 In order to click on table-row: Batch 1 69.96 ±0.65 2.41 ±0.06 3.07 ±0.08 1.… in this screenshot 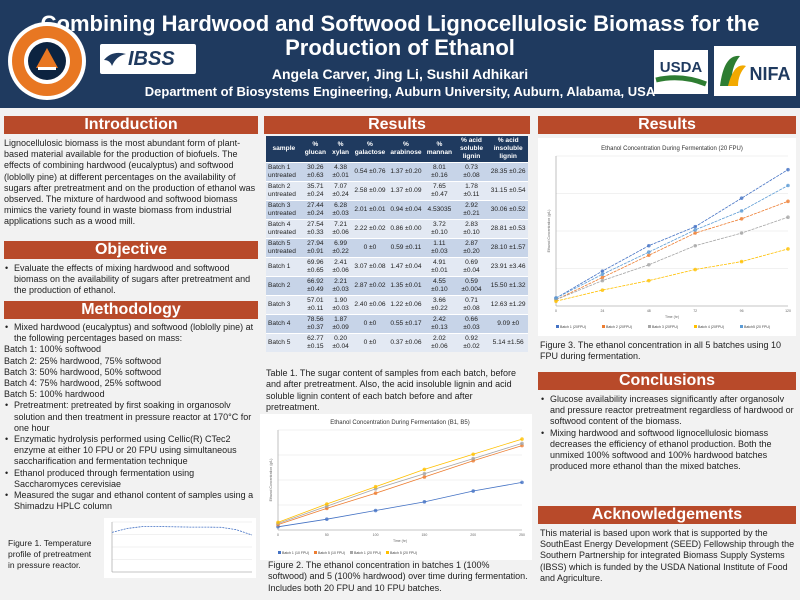, I will do `click(397, 267)`.